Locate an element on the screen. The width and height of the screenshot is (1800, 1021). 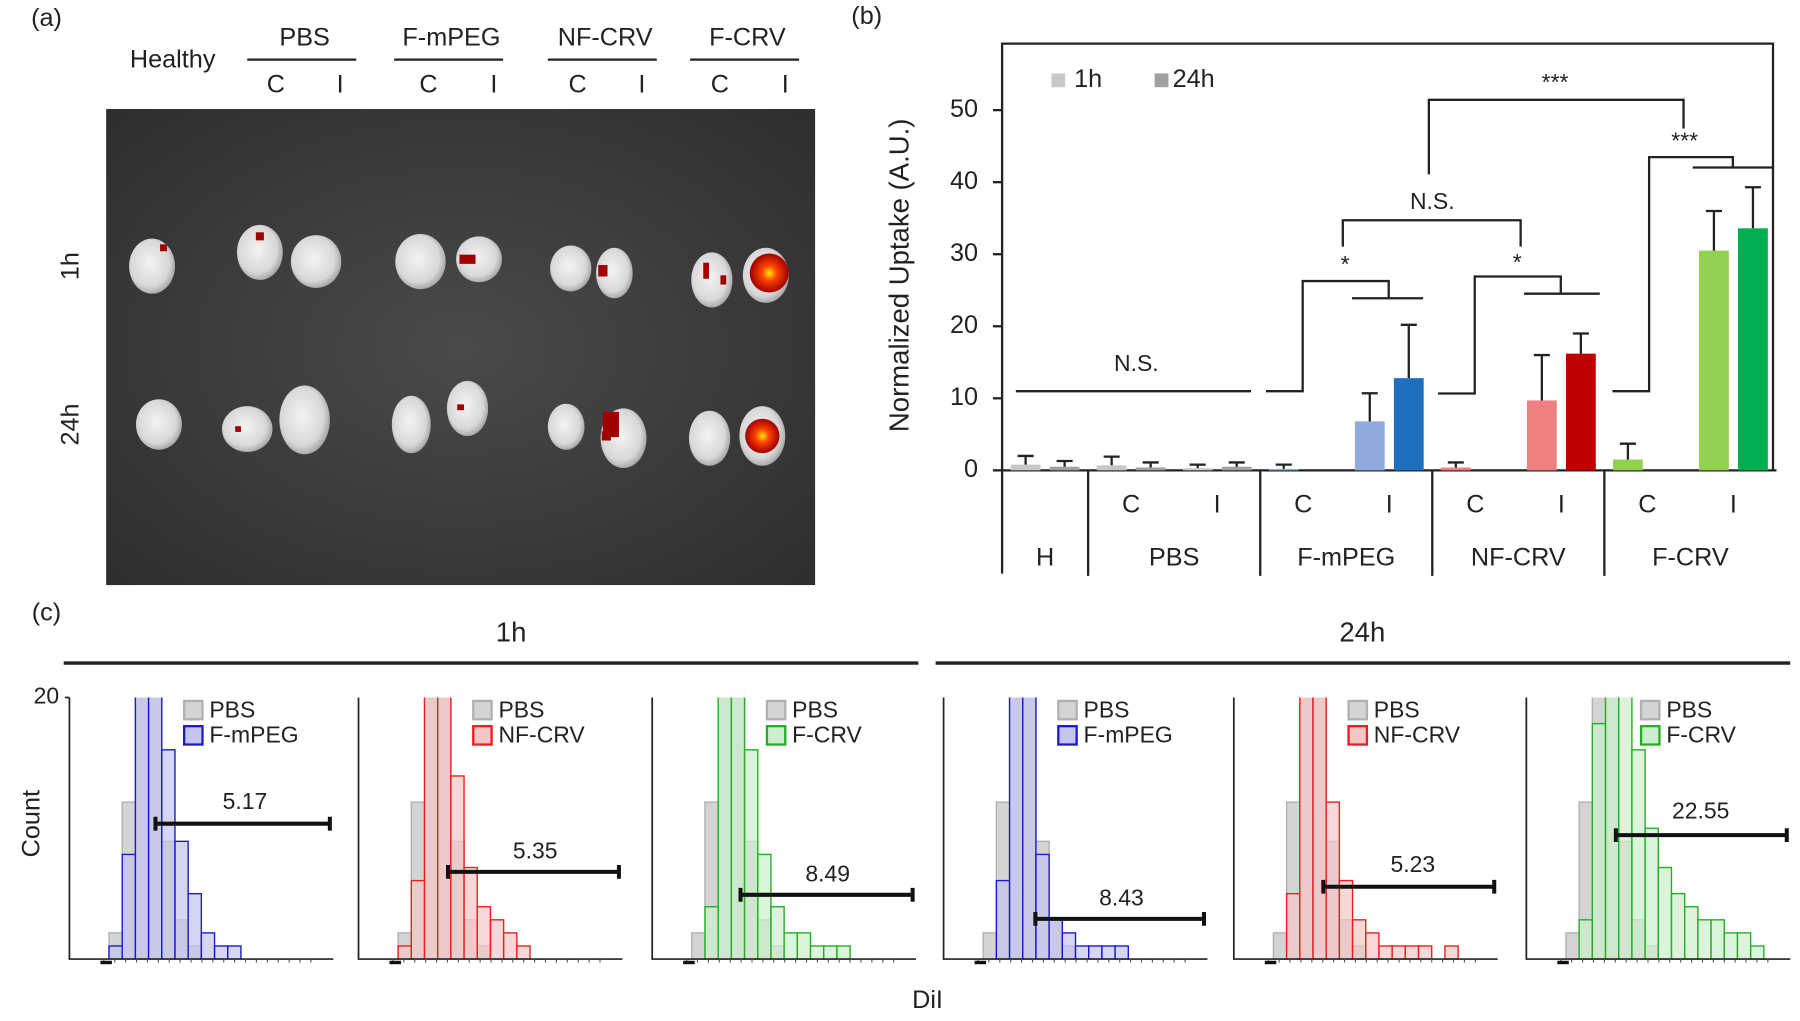
y-tick-label: 50 is located at coordinates (964, 109).